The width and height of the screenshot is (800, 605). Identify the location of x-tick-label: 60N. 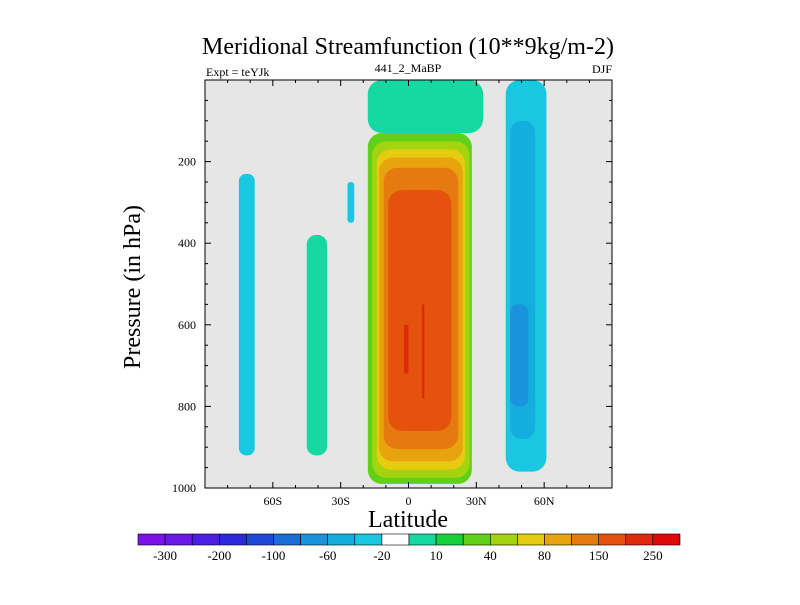
(544, 501).